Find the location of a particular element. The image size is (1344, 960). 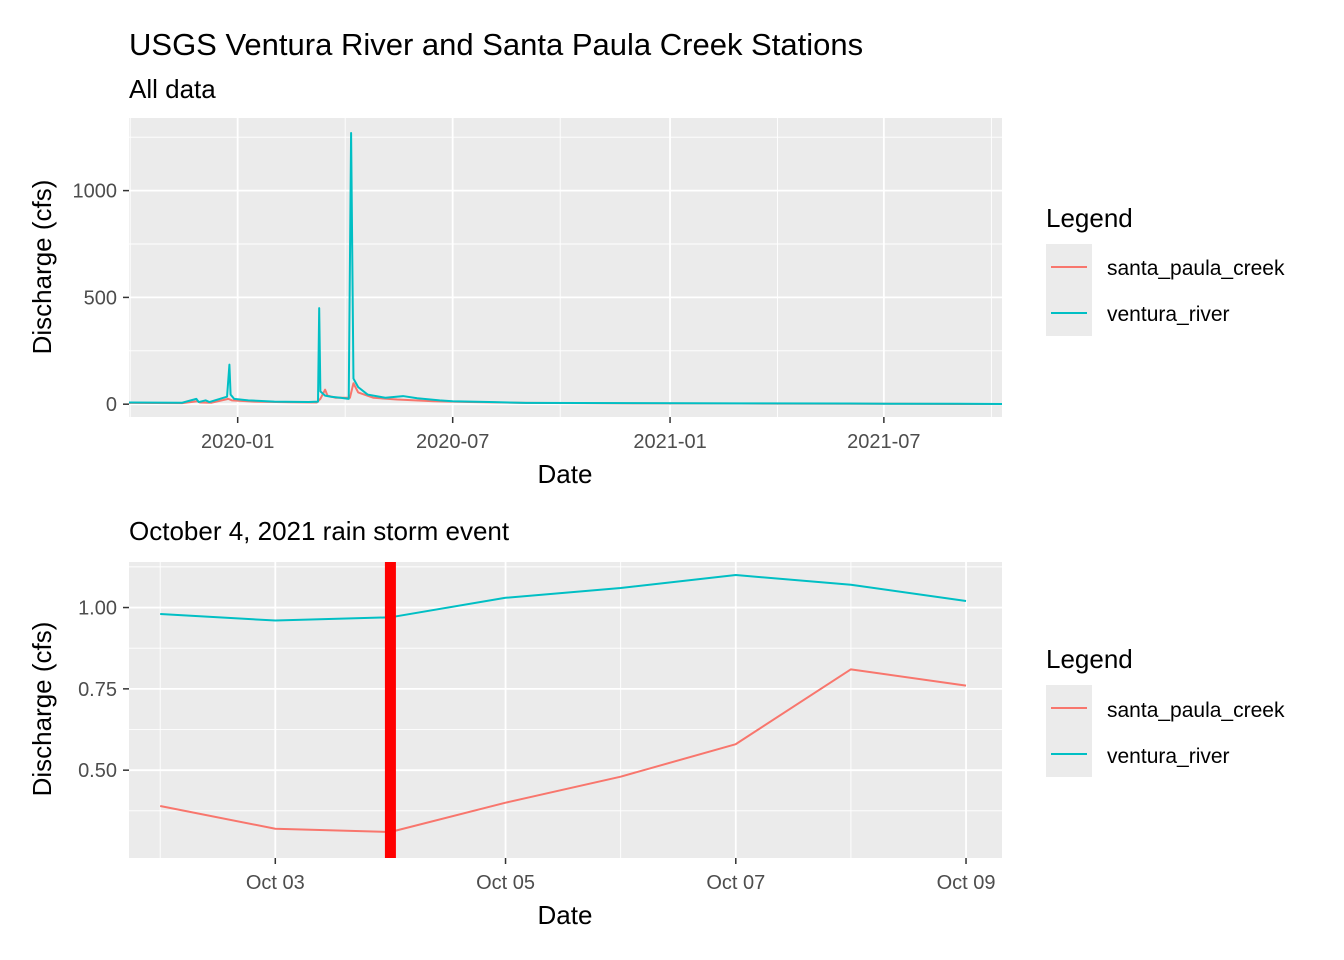

panel-subtitle: October 4, 2021 rain storm event is located at coordinates (319, 531).